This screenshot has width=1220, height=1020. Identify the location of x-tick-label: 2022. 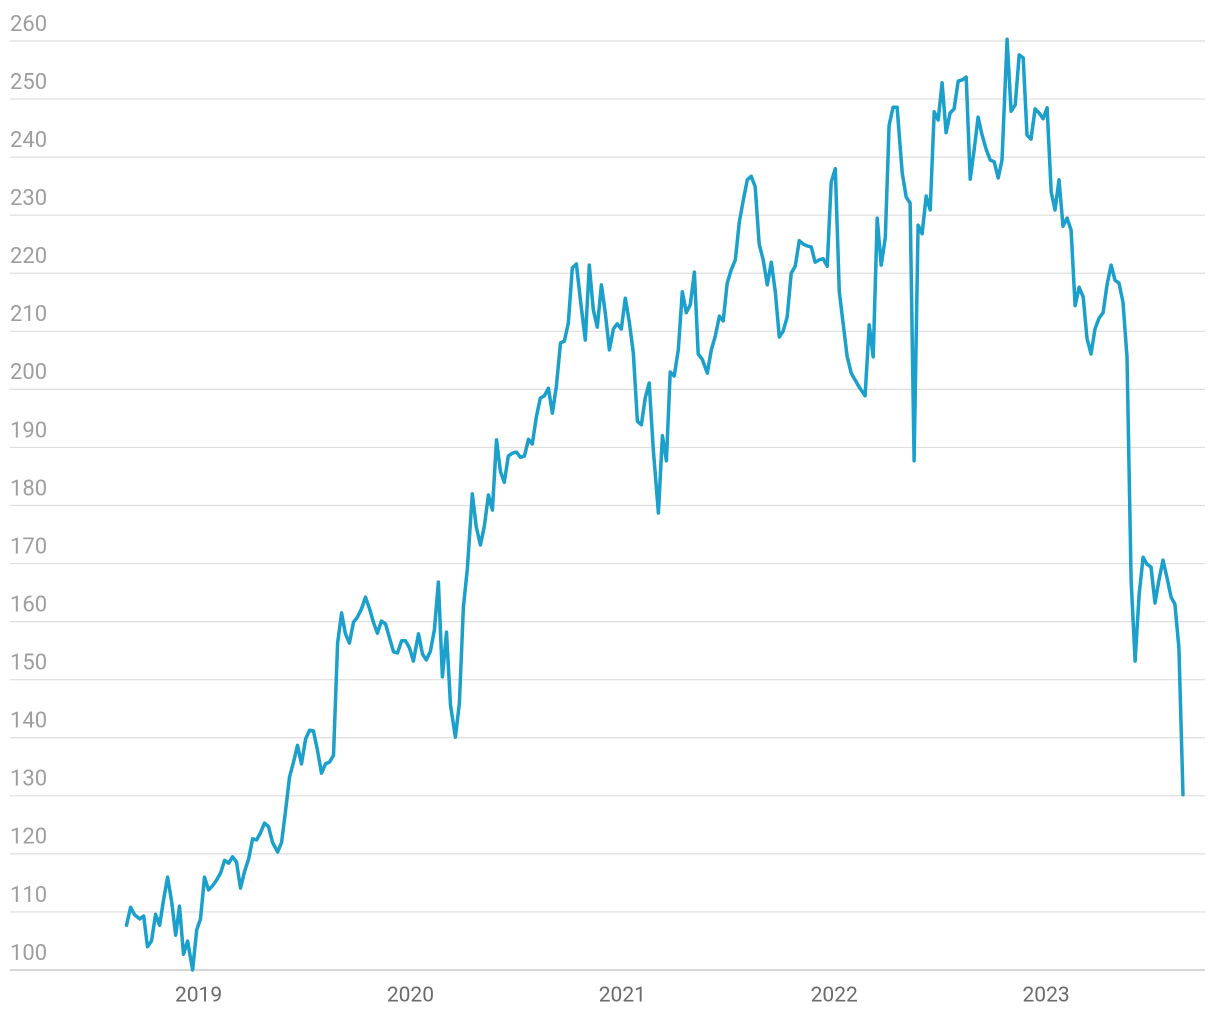
(834, 996).